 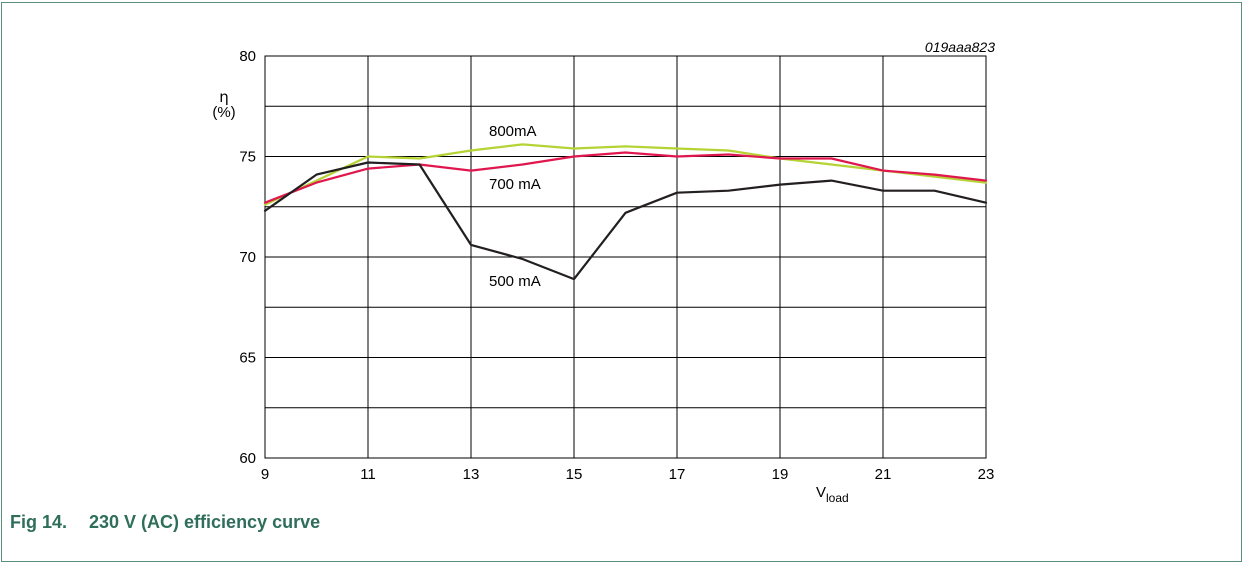 What do you see at coordinates (515, 184) in the screenshot?
I see `series-label-700ma: 700 mA` at bounding box center [515, 184].